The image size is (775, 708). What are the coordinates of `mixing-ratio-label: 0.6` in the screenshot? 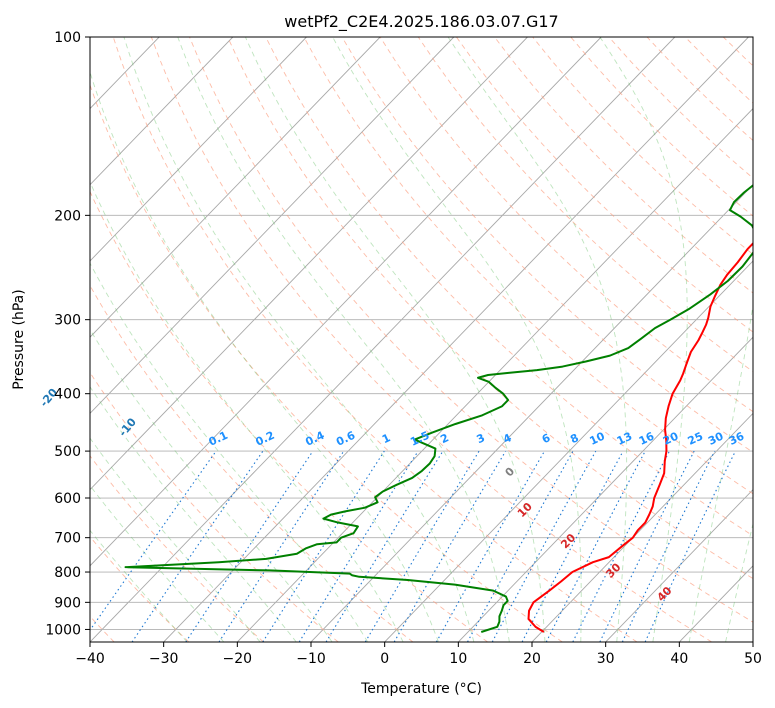 It's located at (345, 439).